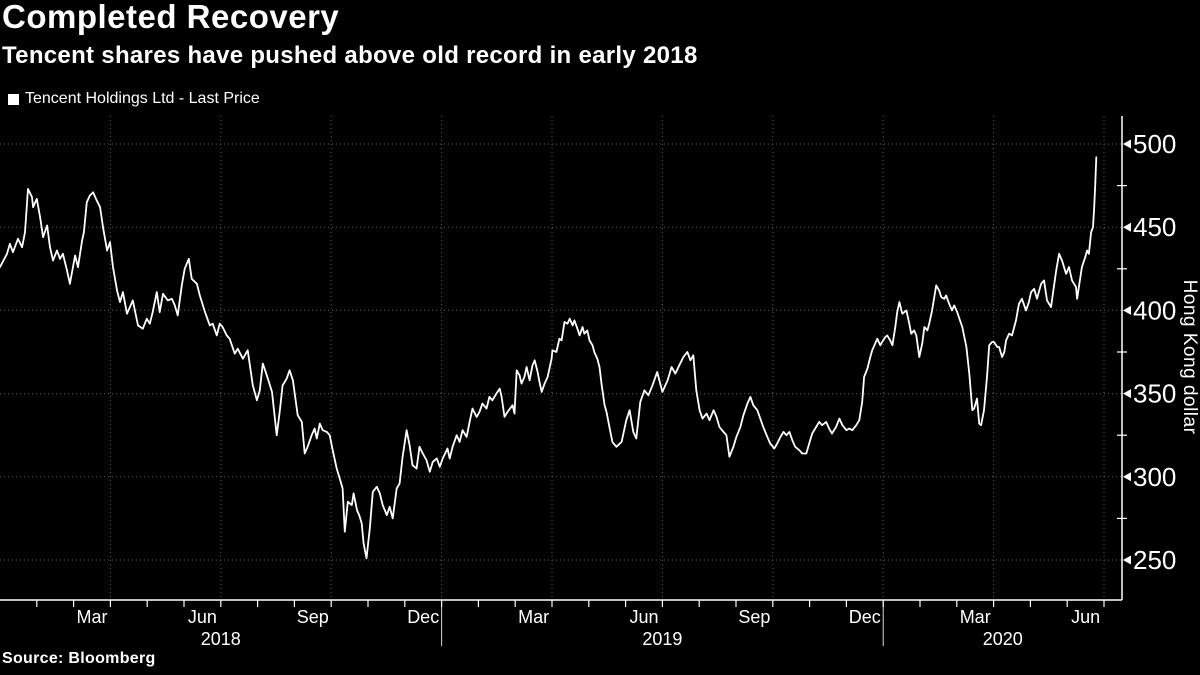 This screenshot has width=1200, height=675. I want to click on x-year-label: 2019, so click(662, 639).